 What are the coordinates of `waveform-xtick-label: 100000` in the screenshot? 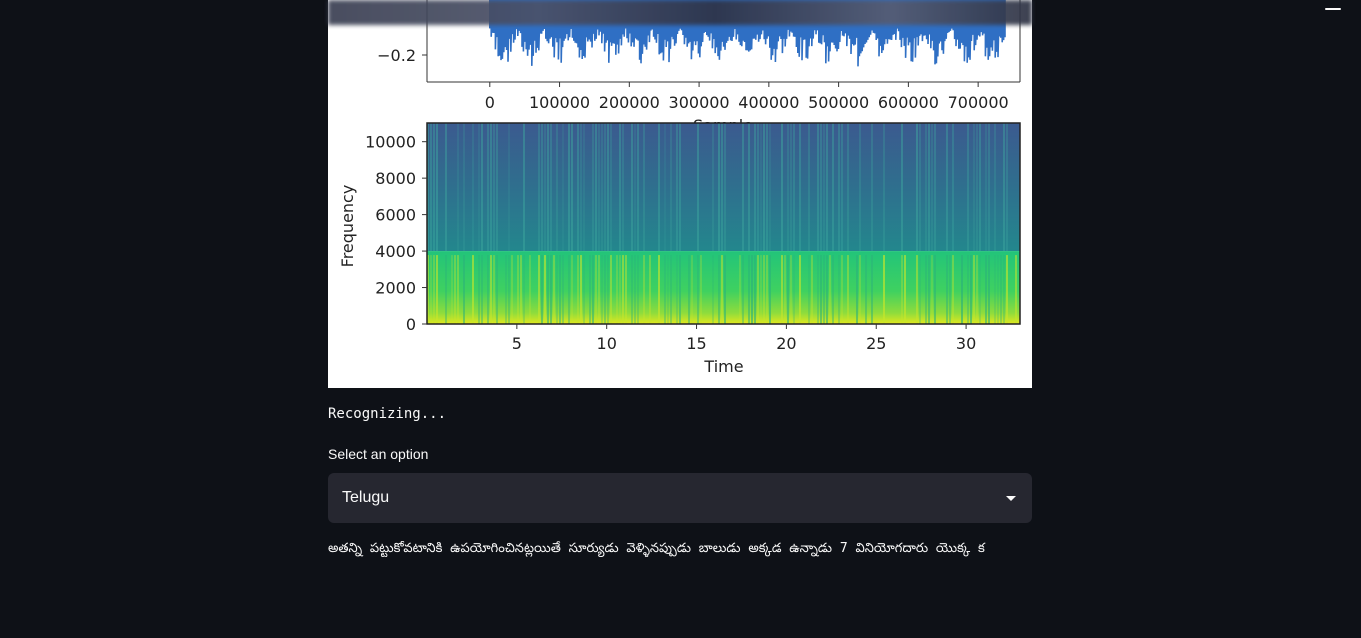 It's located at (559, 102).